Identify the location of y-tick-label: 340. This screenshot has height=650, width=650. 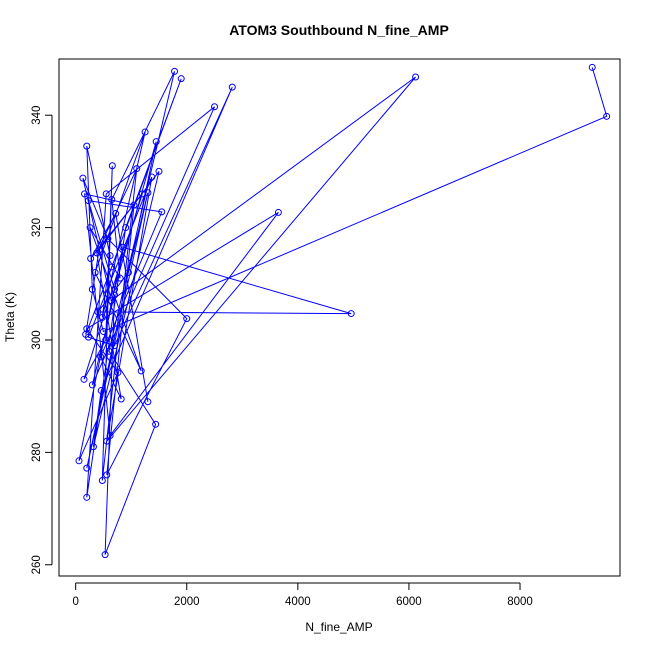
(37, 115).